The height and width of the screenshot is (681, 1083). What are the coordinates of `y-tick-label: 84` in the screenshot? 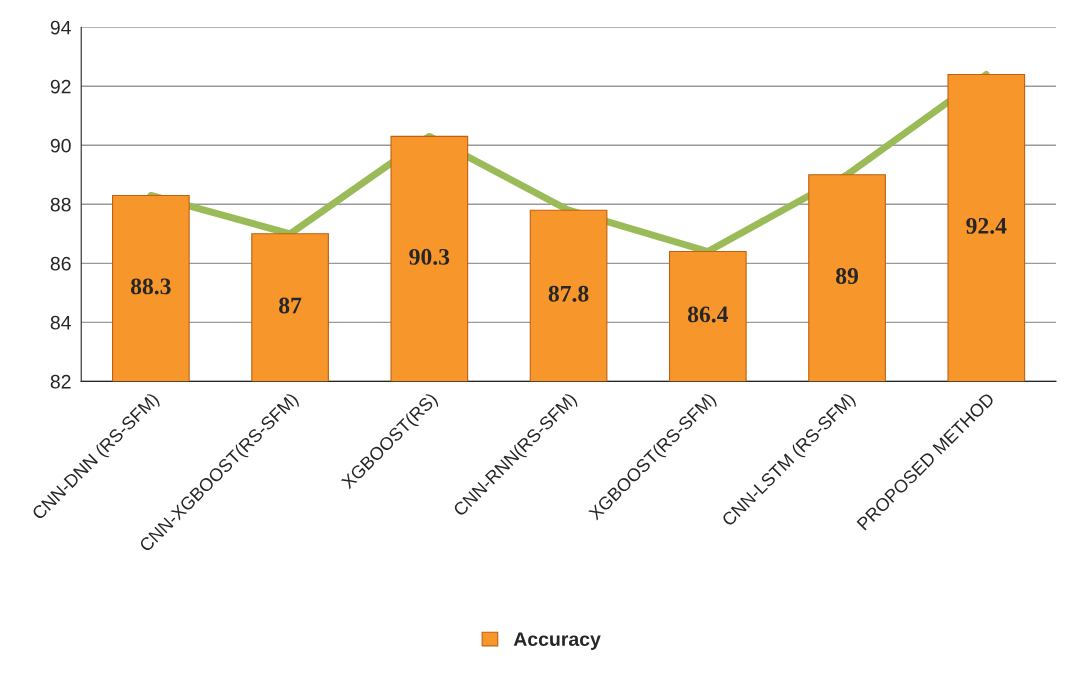 It's located at (60, 322).